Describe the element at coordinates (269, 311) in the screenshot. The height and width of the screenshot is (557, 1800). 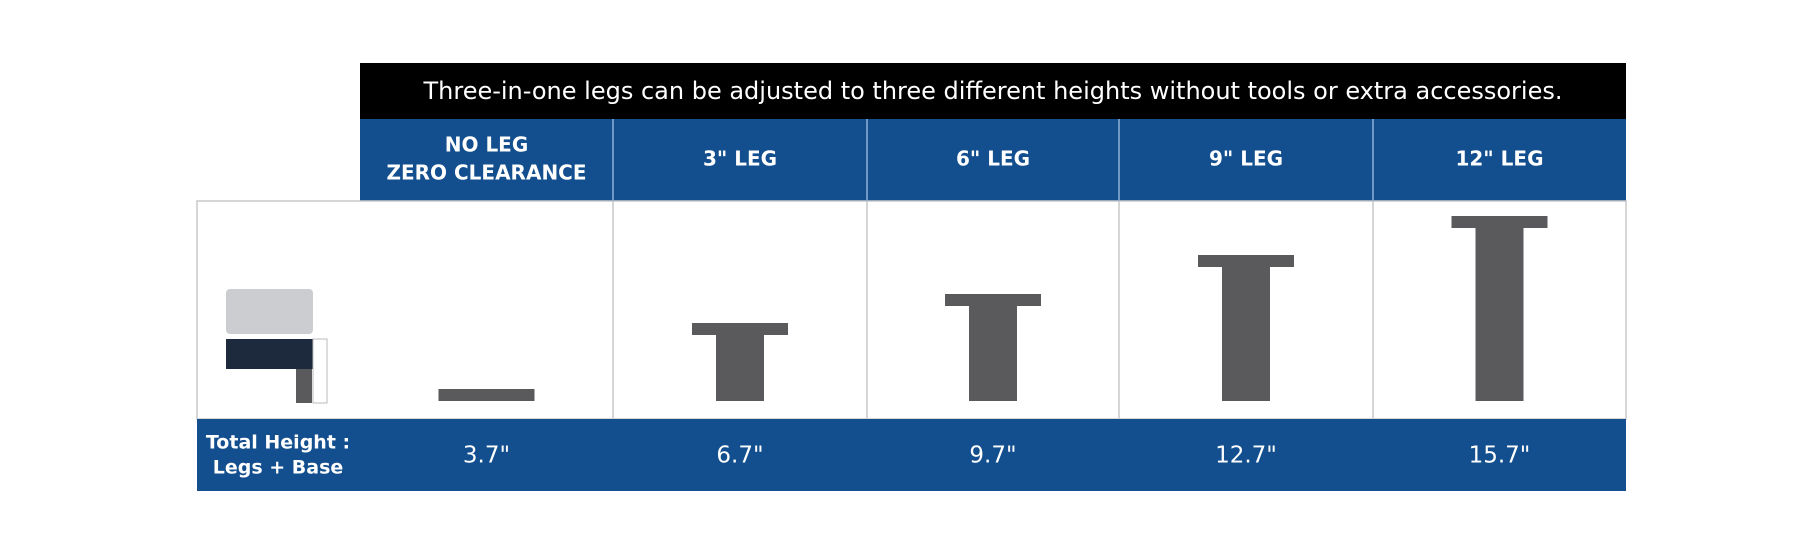
I see `cushion-icon` at that location.